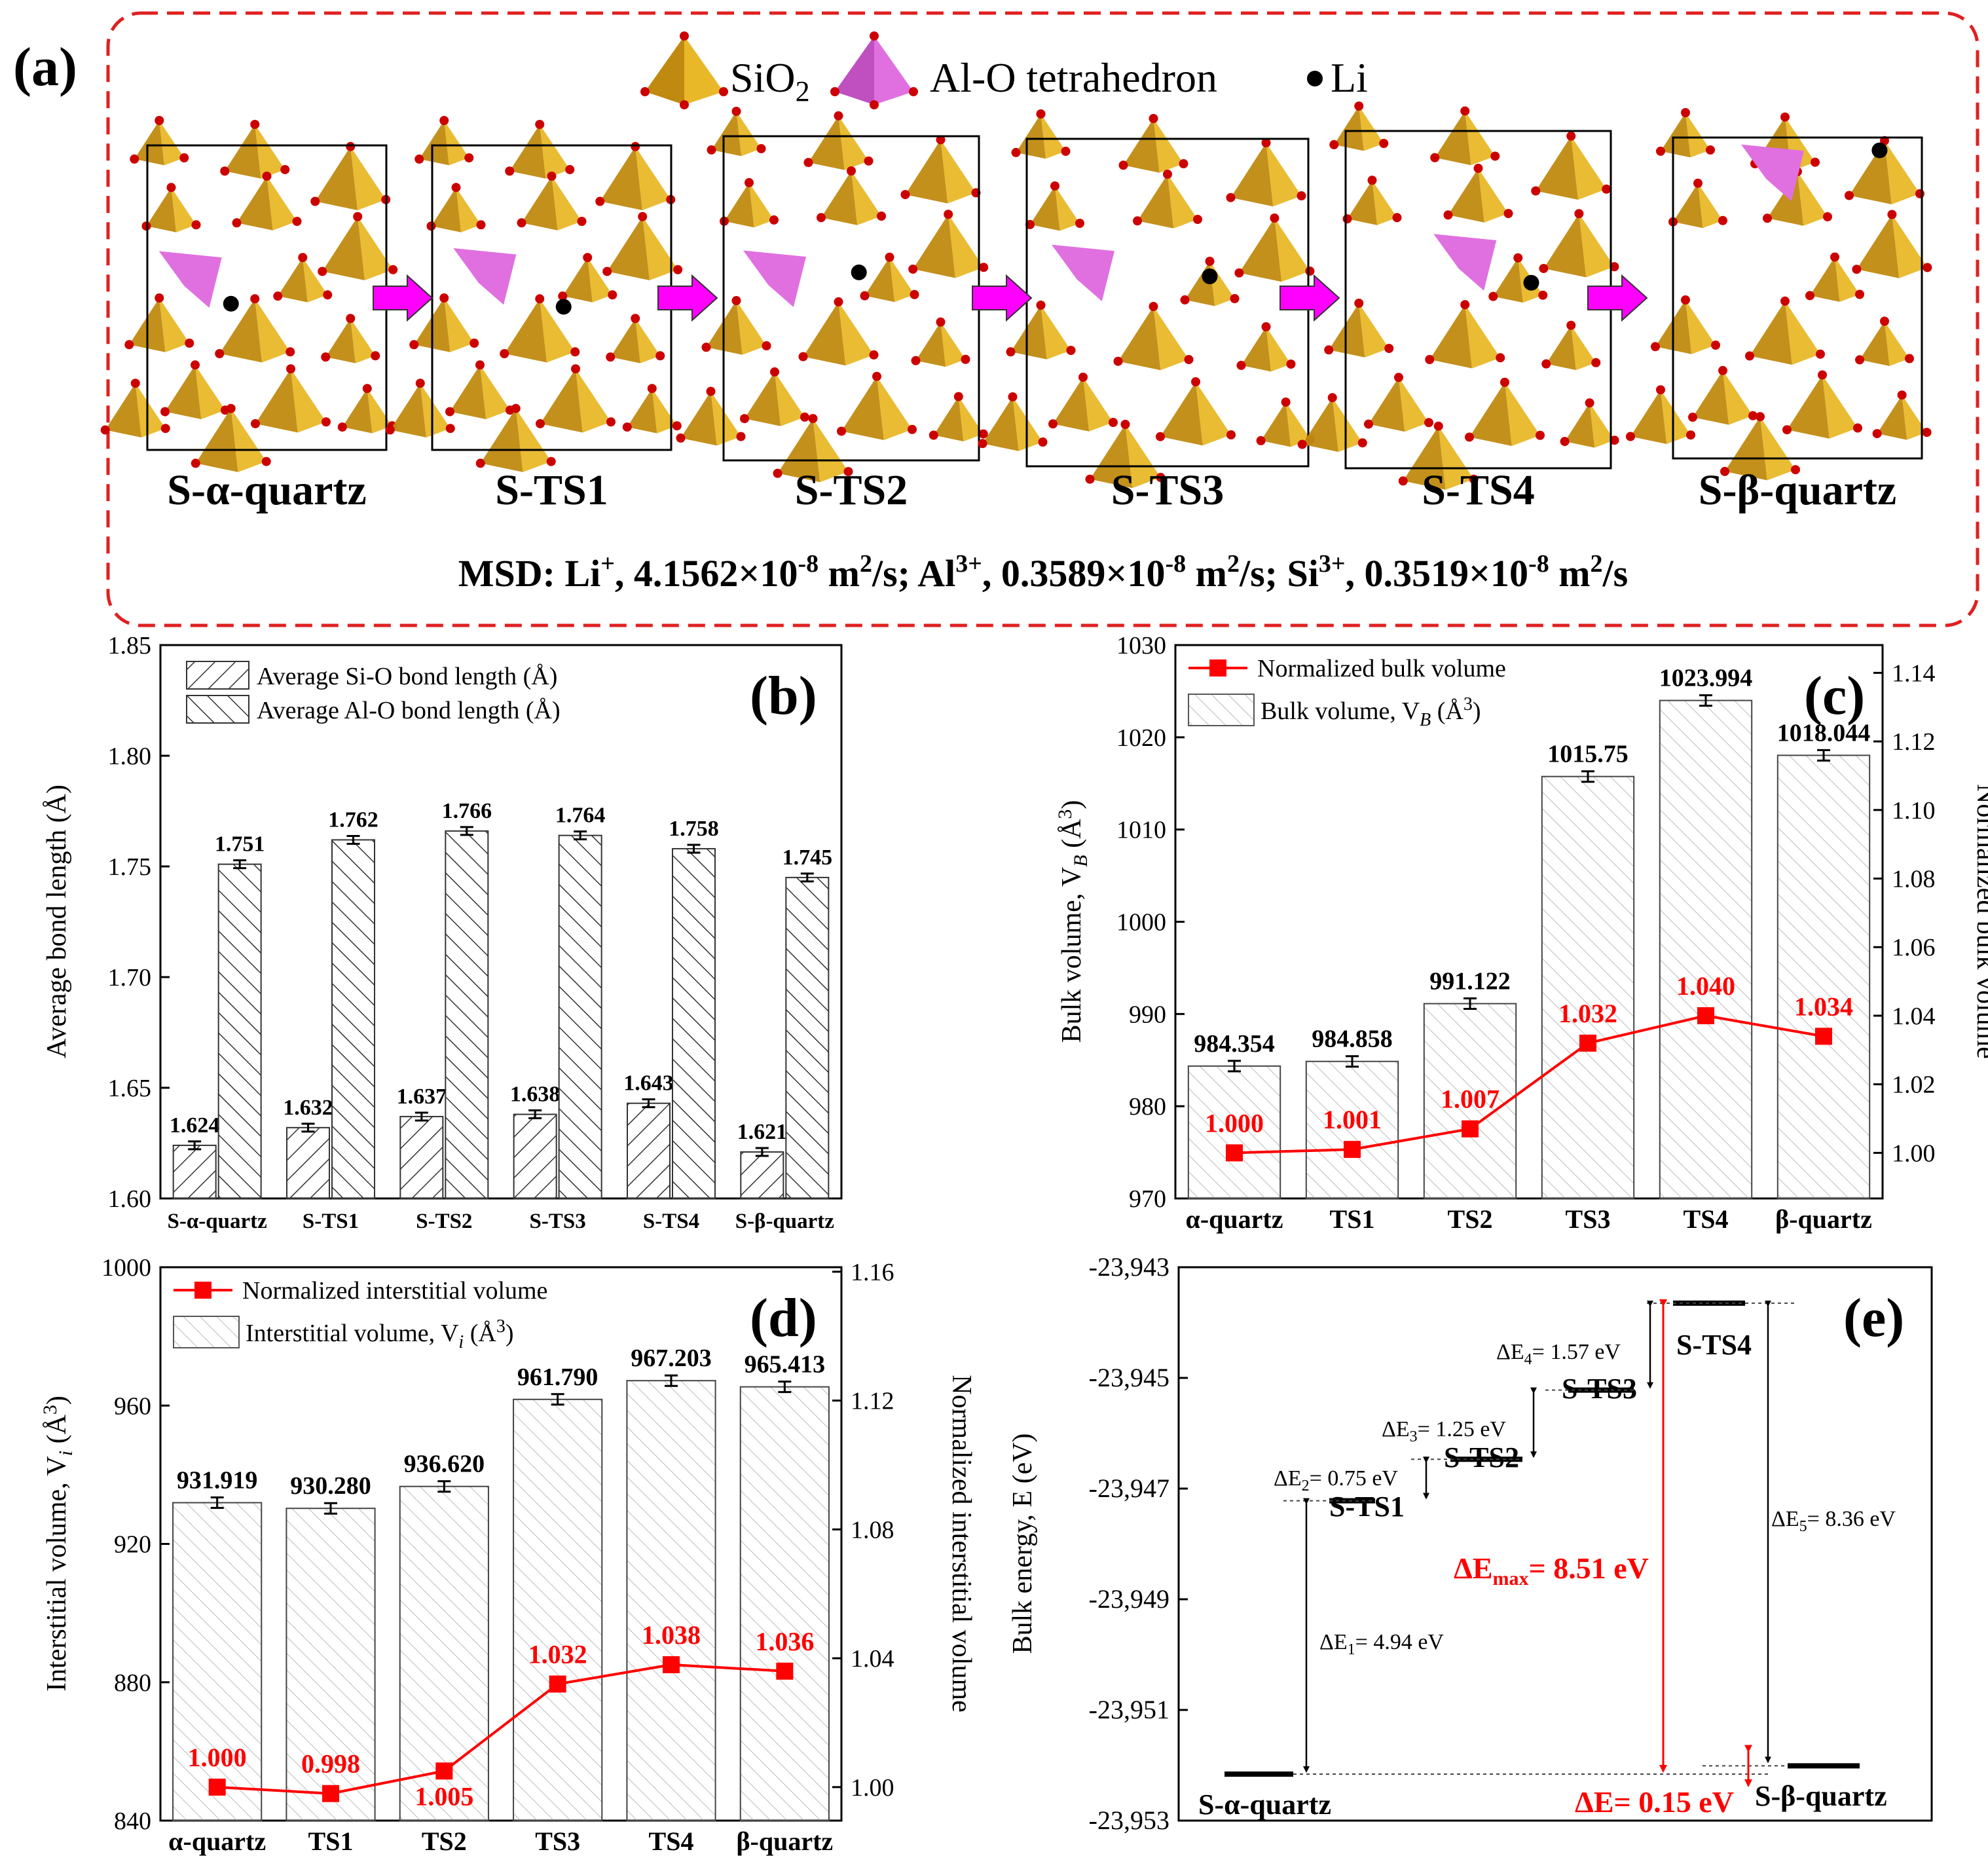 This screenshot has width=1988, height=1873. What do you see at coordinates (409, 710) in the screenshot?
I see `legend-alo-label: Average Al-O bond length (Å)` at bounding box center [409, 710].